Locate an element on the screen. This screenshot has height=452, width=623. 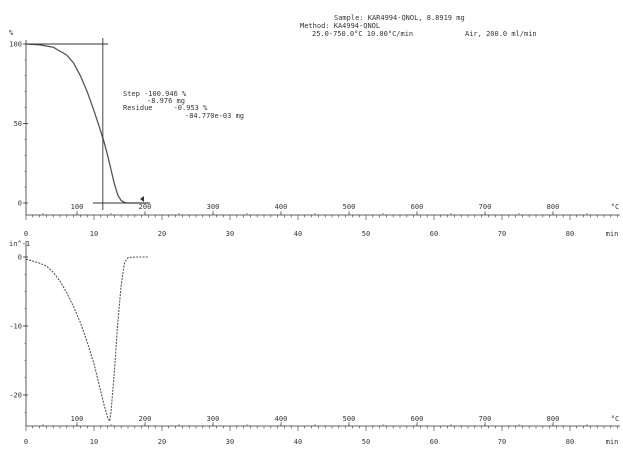
dtg-derivative-curve is located at coordinates (87, 340).